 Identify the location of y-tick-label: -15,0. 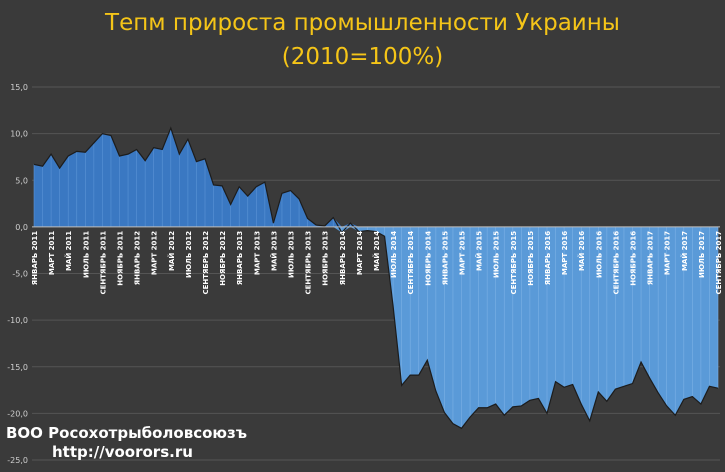
(17, 367).